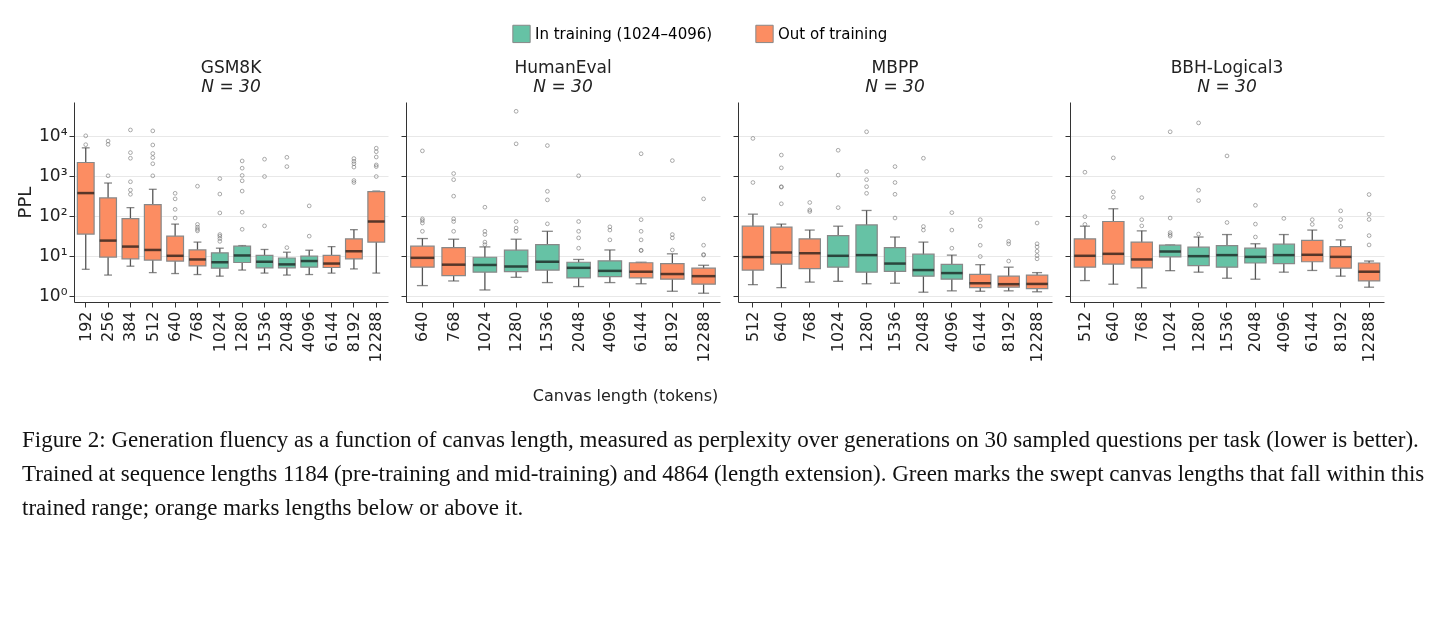  I want to click on legend-label: In training (1024–4096), so click(624, 33).